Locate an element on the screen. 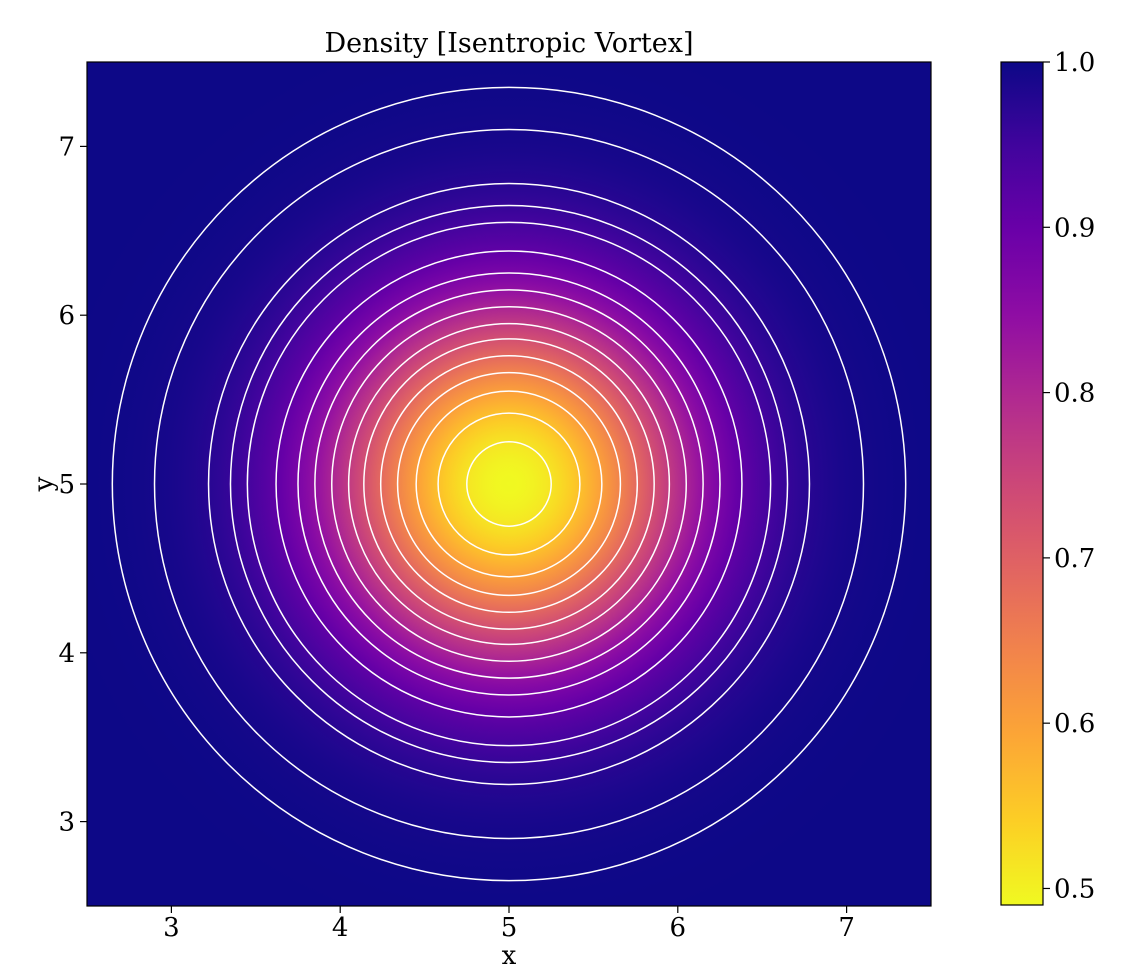  x-tick-label: 7 is located at coordinates (846, 928).